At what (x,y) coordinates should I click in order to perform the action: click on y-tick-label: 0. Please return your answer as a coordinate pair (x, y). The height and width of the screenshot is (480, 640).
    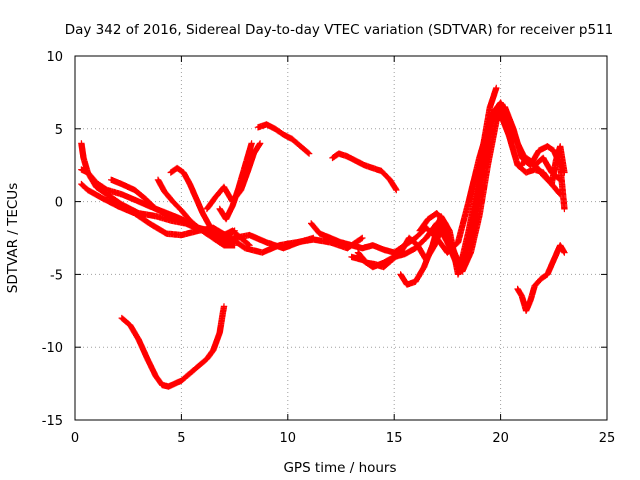
    Looking at the image, I should click on (59, 203).